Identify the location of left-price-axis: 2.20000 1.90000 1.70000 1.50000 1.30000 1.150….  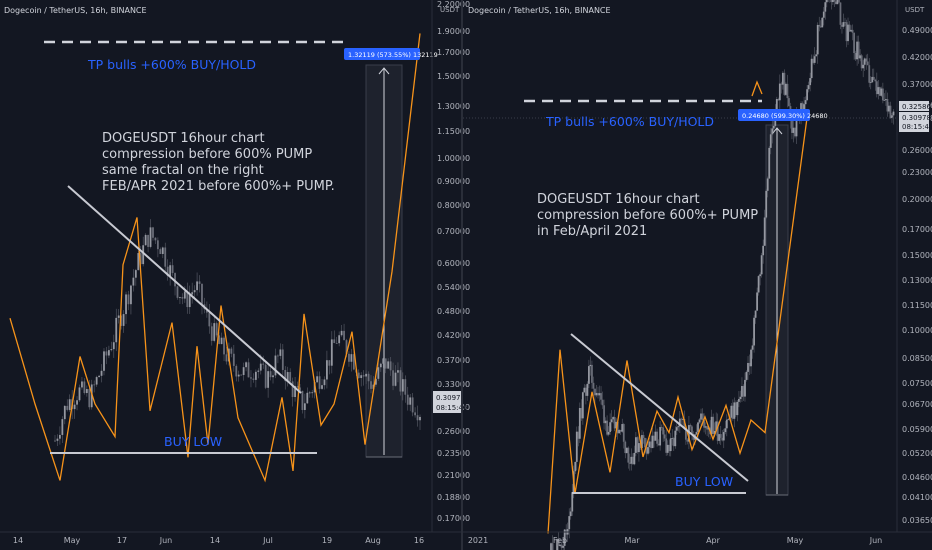
(453, 261).